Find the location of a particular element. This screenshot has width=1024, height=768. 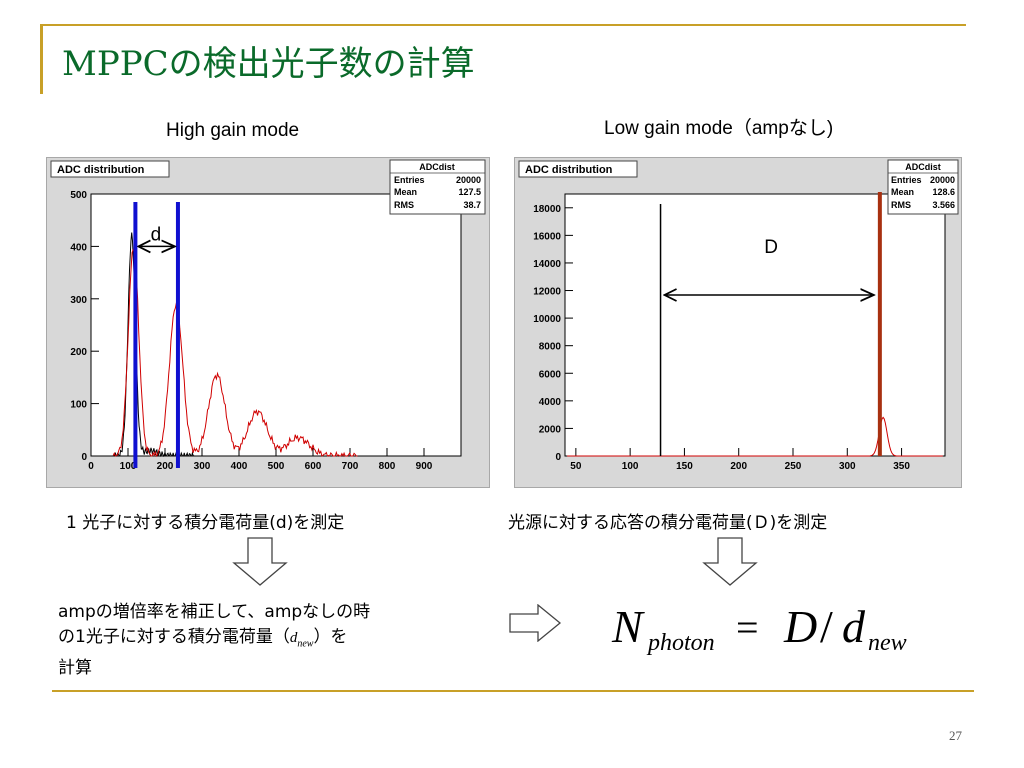

d-label: d is located at coordinates (156, 234).